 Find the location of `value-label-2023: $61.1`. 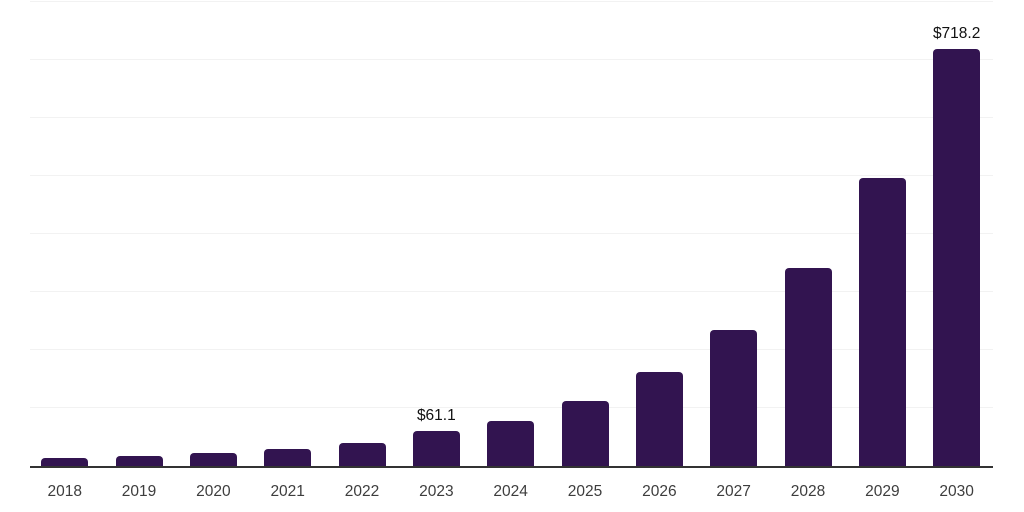

value-label-2023: $61.1 is located at coordinates (436, 415).